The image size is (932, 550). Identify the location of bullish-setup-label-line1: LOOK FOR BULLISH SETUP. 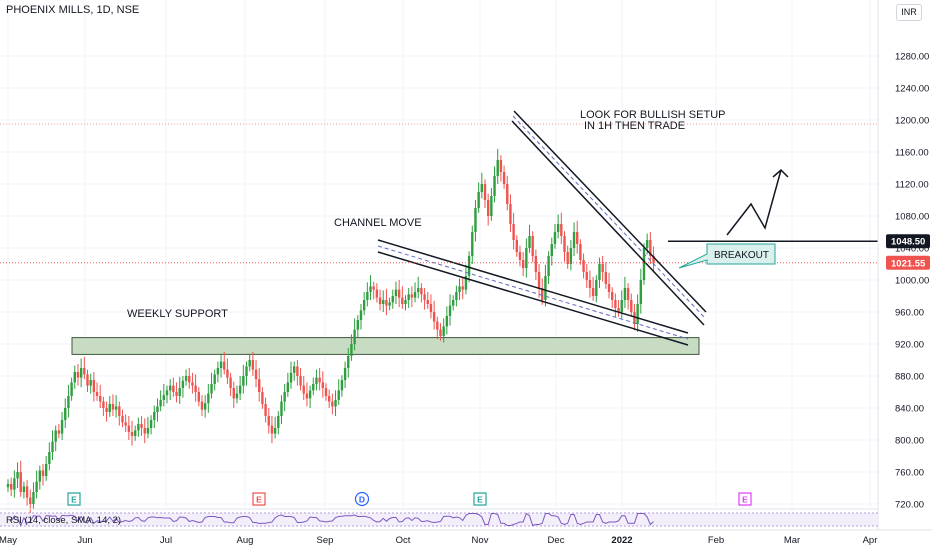
(652, 115).